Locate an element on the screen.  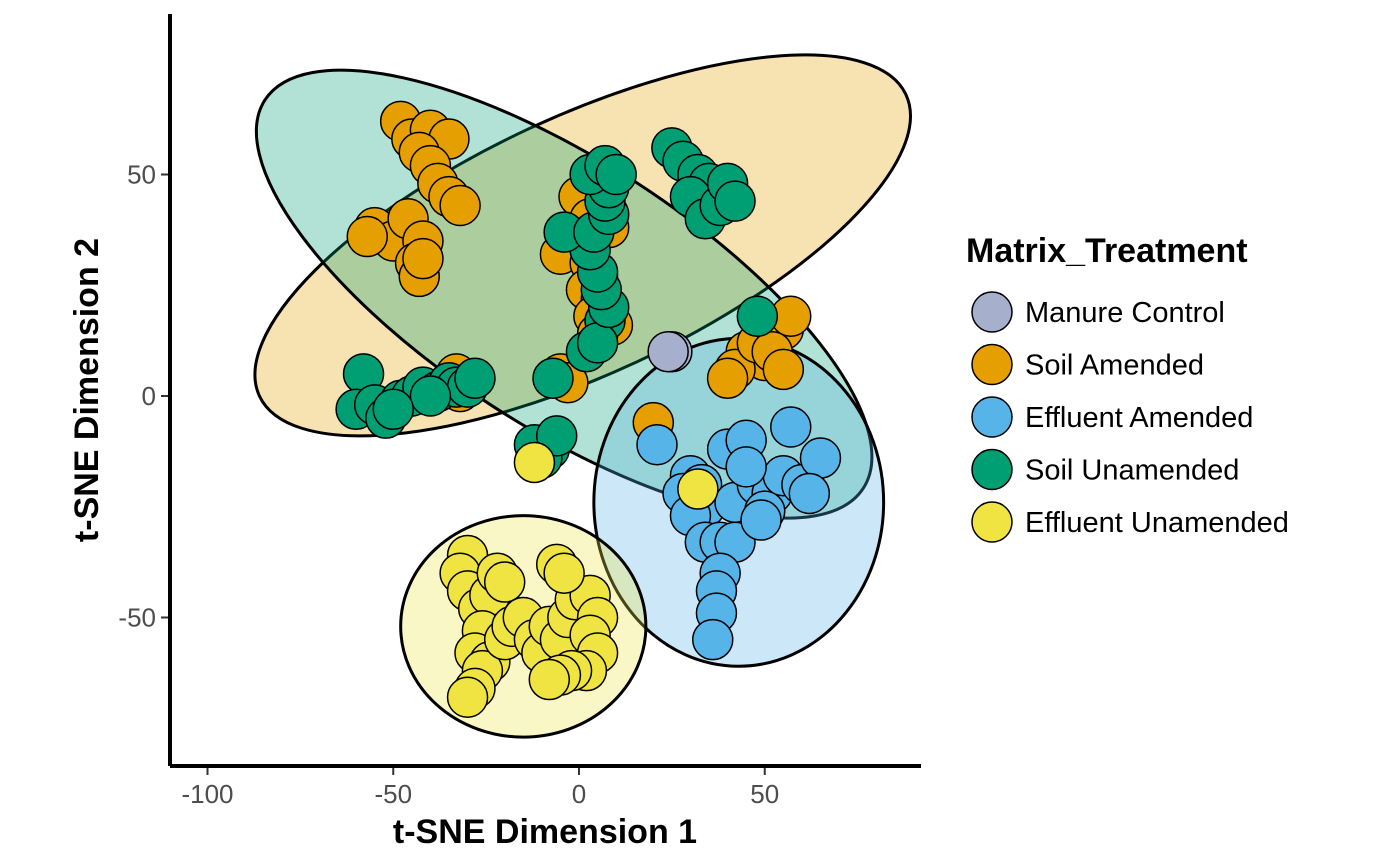
legend-key-soil-unamended is located at coordinates (992, 469).